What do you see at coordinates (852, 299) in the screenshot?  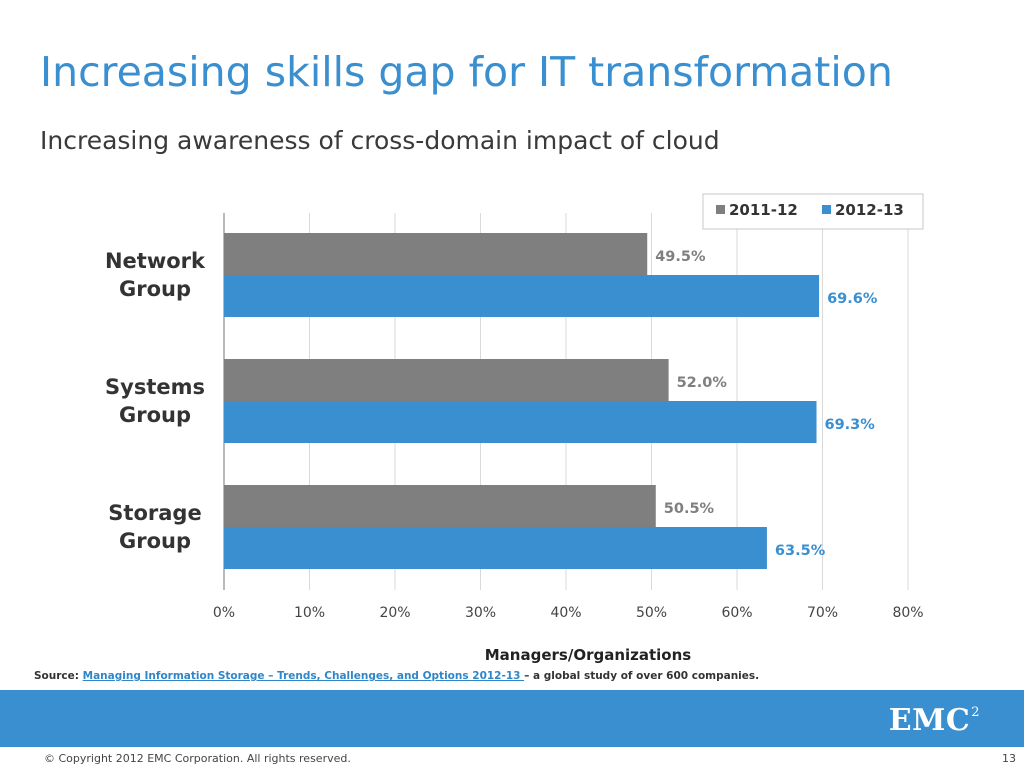 I see `data-label: 69.6%` at bounding box center [852, 299].